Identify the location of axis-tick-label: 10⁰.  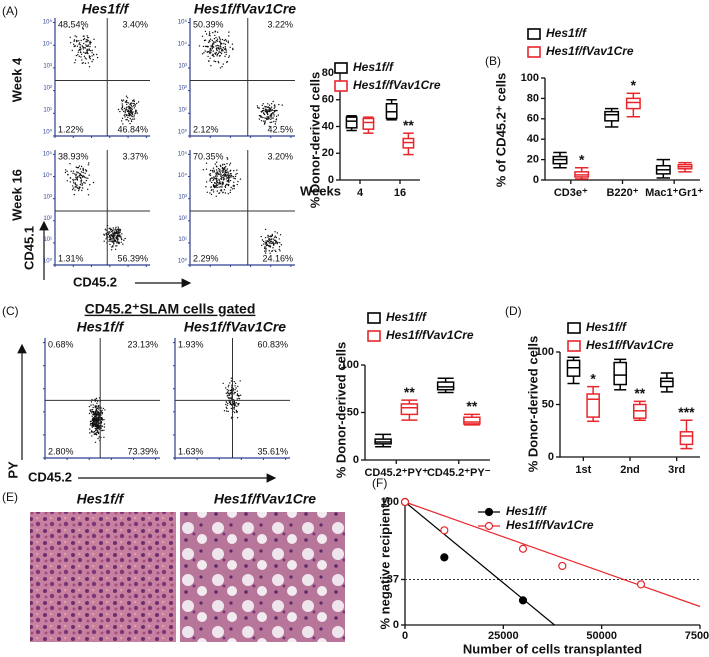
(48, 261).